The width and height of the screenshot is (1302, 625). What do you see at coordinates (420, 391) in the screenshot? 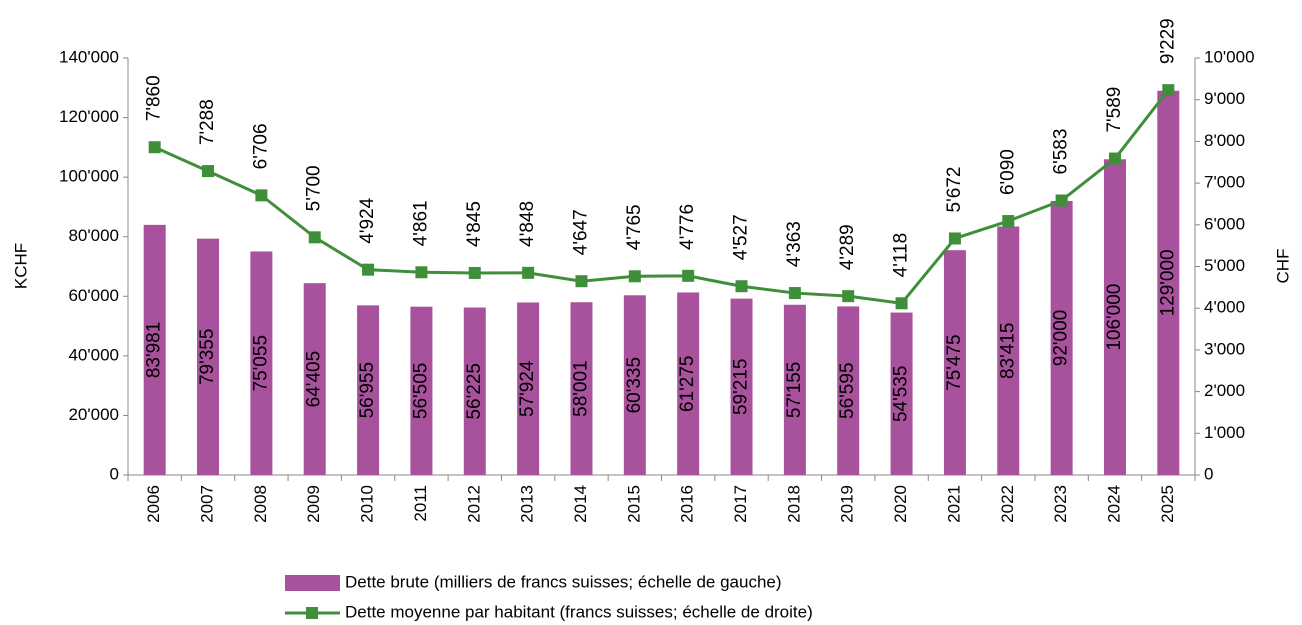
I see `bar-value-label: 56'505` at bounding box center [420, 391].